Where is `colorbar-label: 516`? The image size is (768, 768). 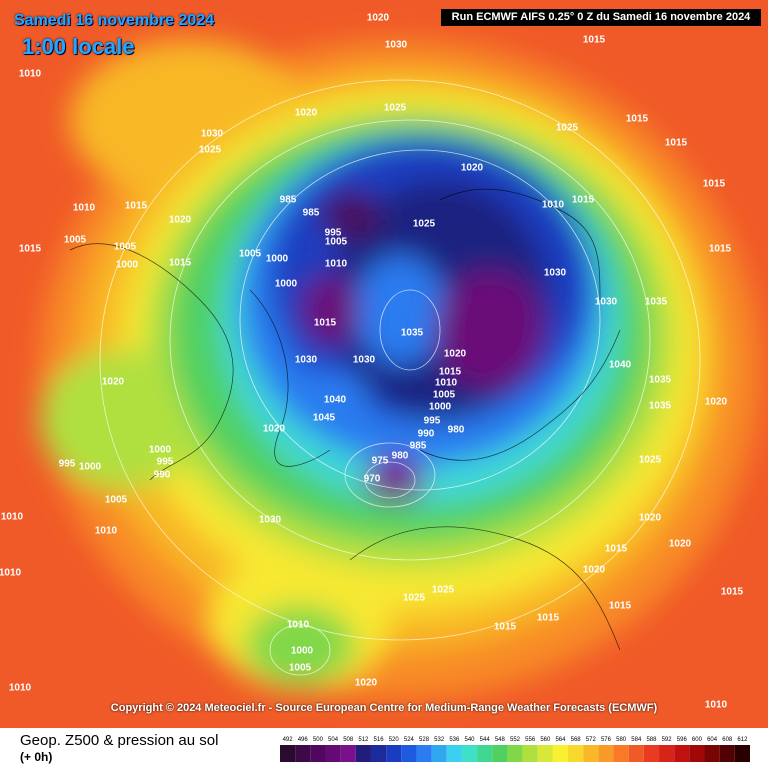 colorbar-label: 516 is located at coordinates (379, 740).